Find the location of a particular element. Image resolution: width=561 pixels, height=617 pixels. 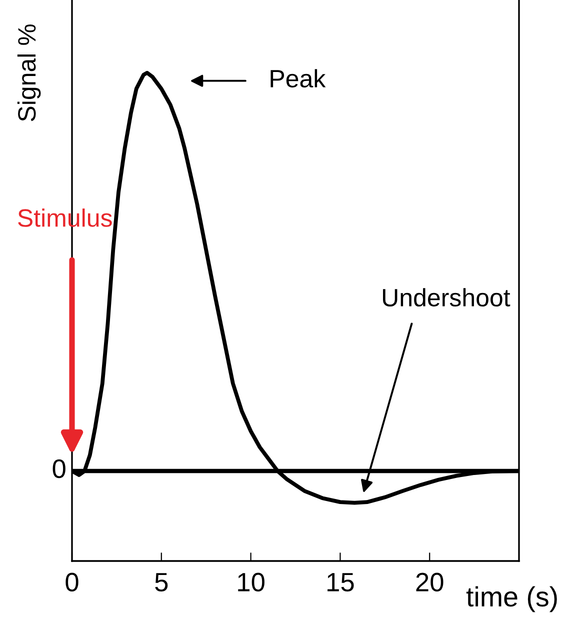

x-tick-label: 20 is located at coordinates (430, 582).